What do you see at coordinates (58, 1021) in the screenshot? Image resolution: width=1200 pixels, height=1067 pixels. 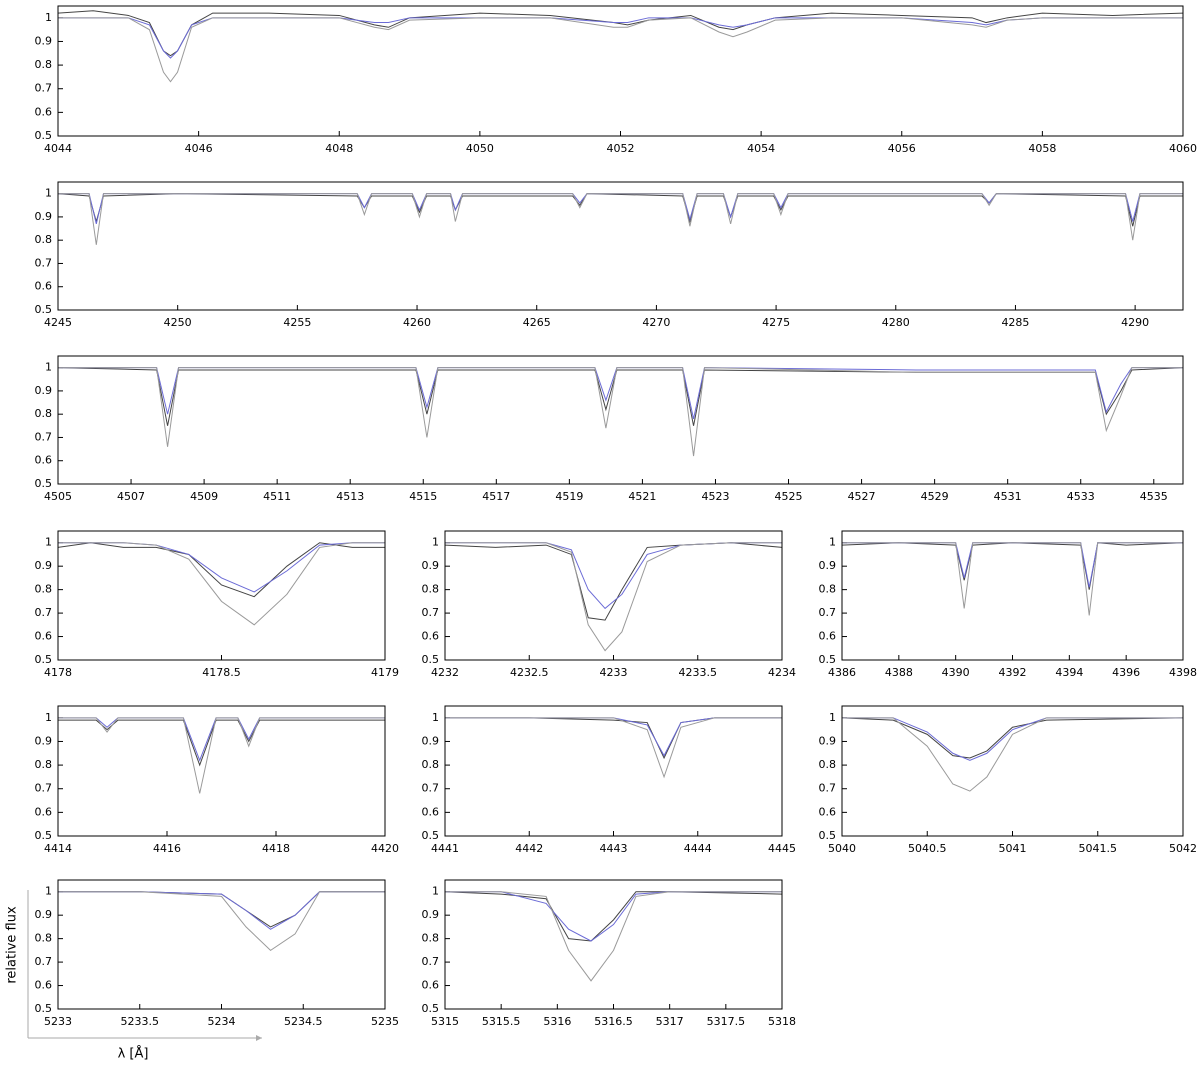 I see `x-tick-label: 5233` at bounding box center [58, 1021].